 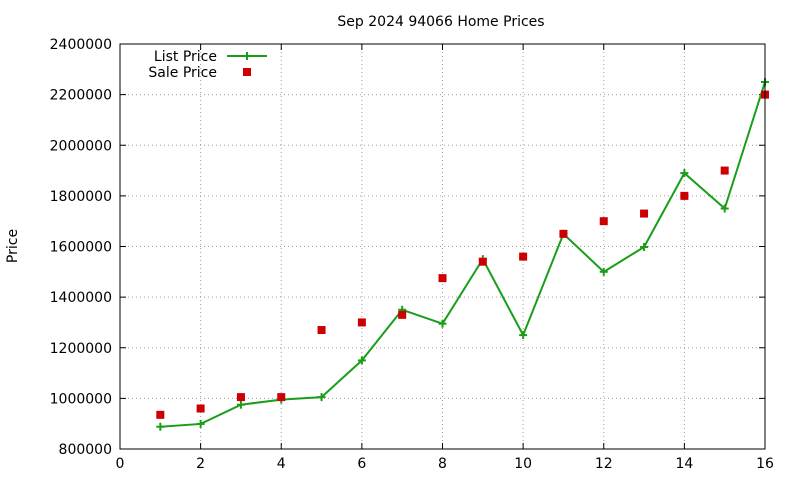 What do you see at coordinates (247, 56) in the screenshot?
I see `legend-cross-key` at bounding box center [247, 56].